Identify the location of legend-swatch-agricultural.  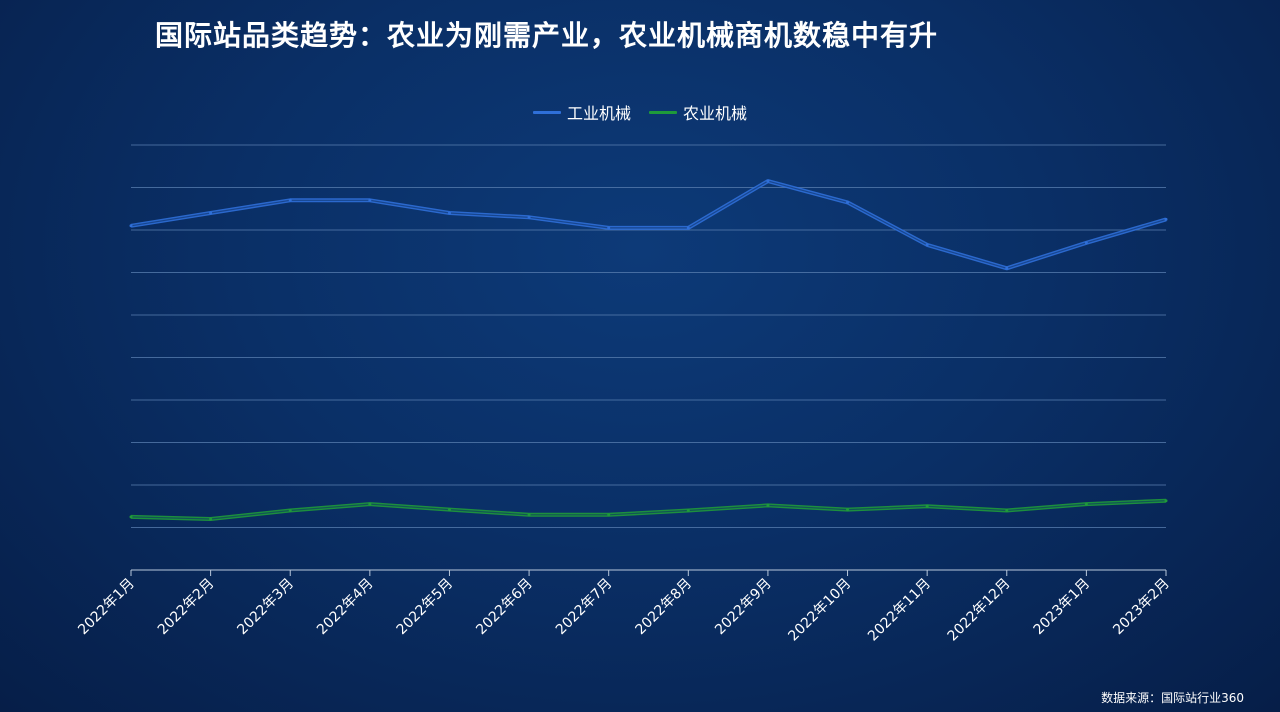
(663, 112).